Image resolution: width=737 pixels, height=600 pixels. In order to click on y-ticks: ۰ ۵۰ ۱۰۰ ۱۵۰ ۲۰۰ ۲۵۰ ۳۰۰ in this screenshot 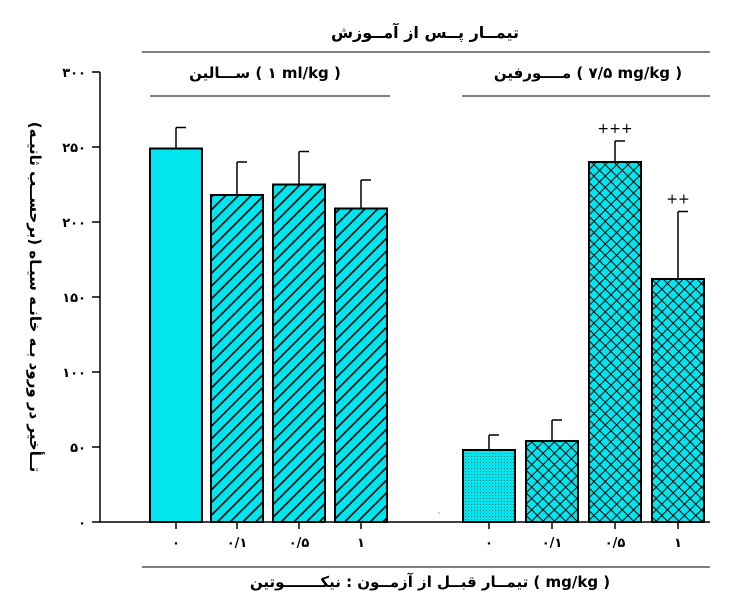, I will do `click(81, 298)`.